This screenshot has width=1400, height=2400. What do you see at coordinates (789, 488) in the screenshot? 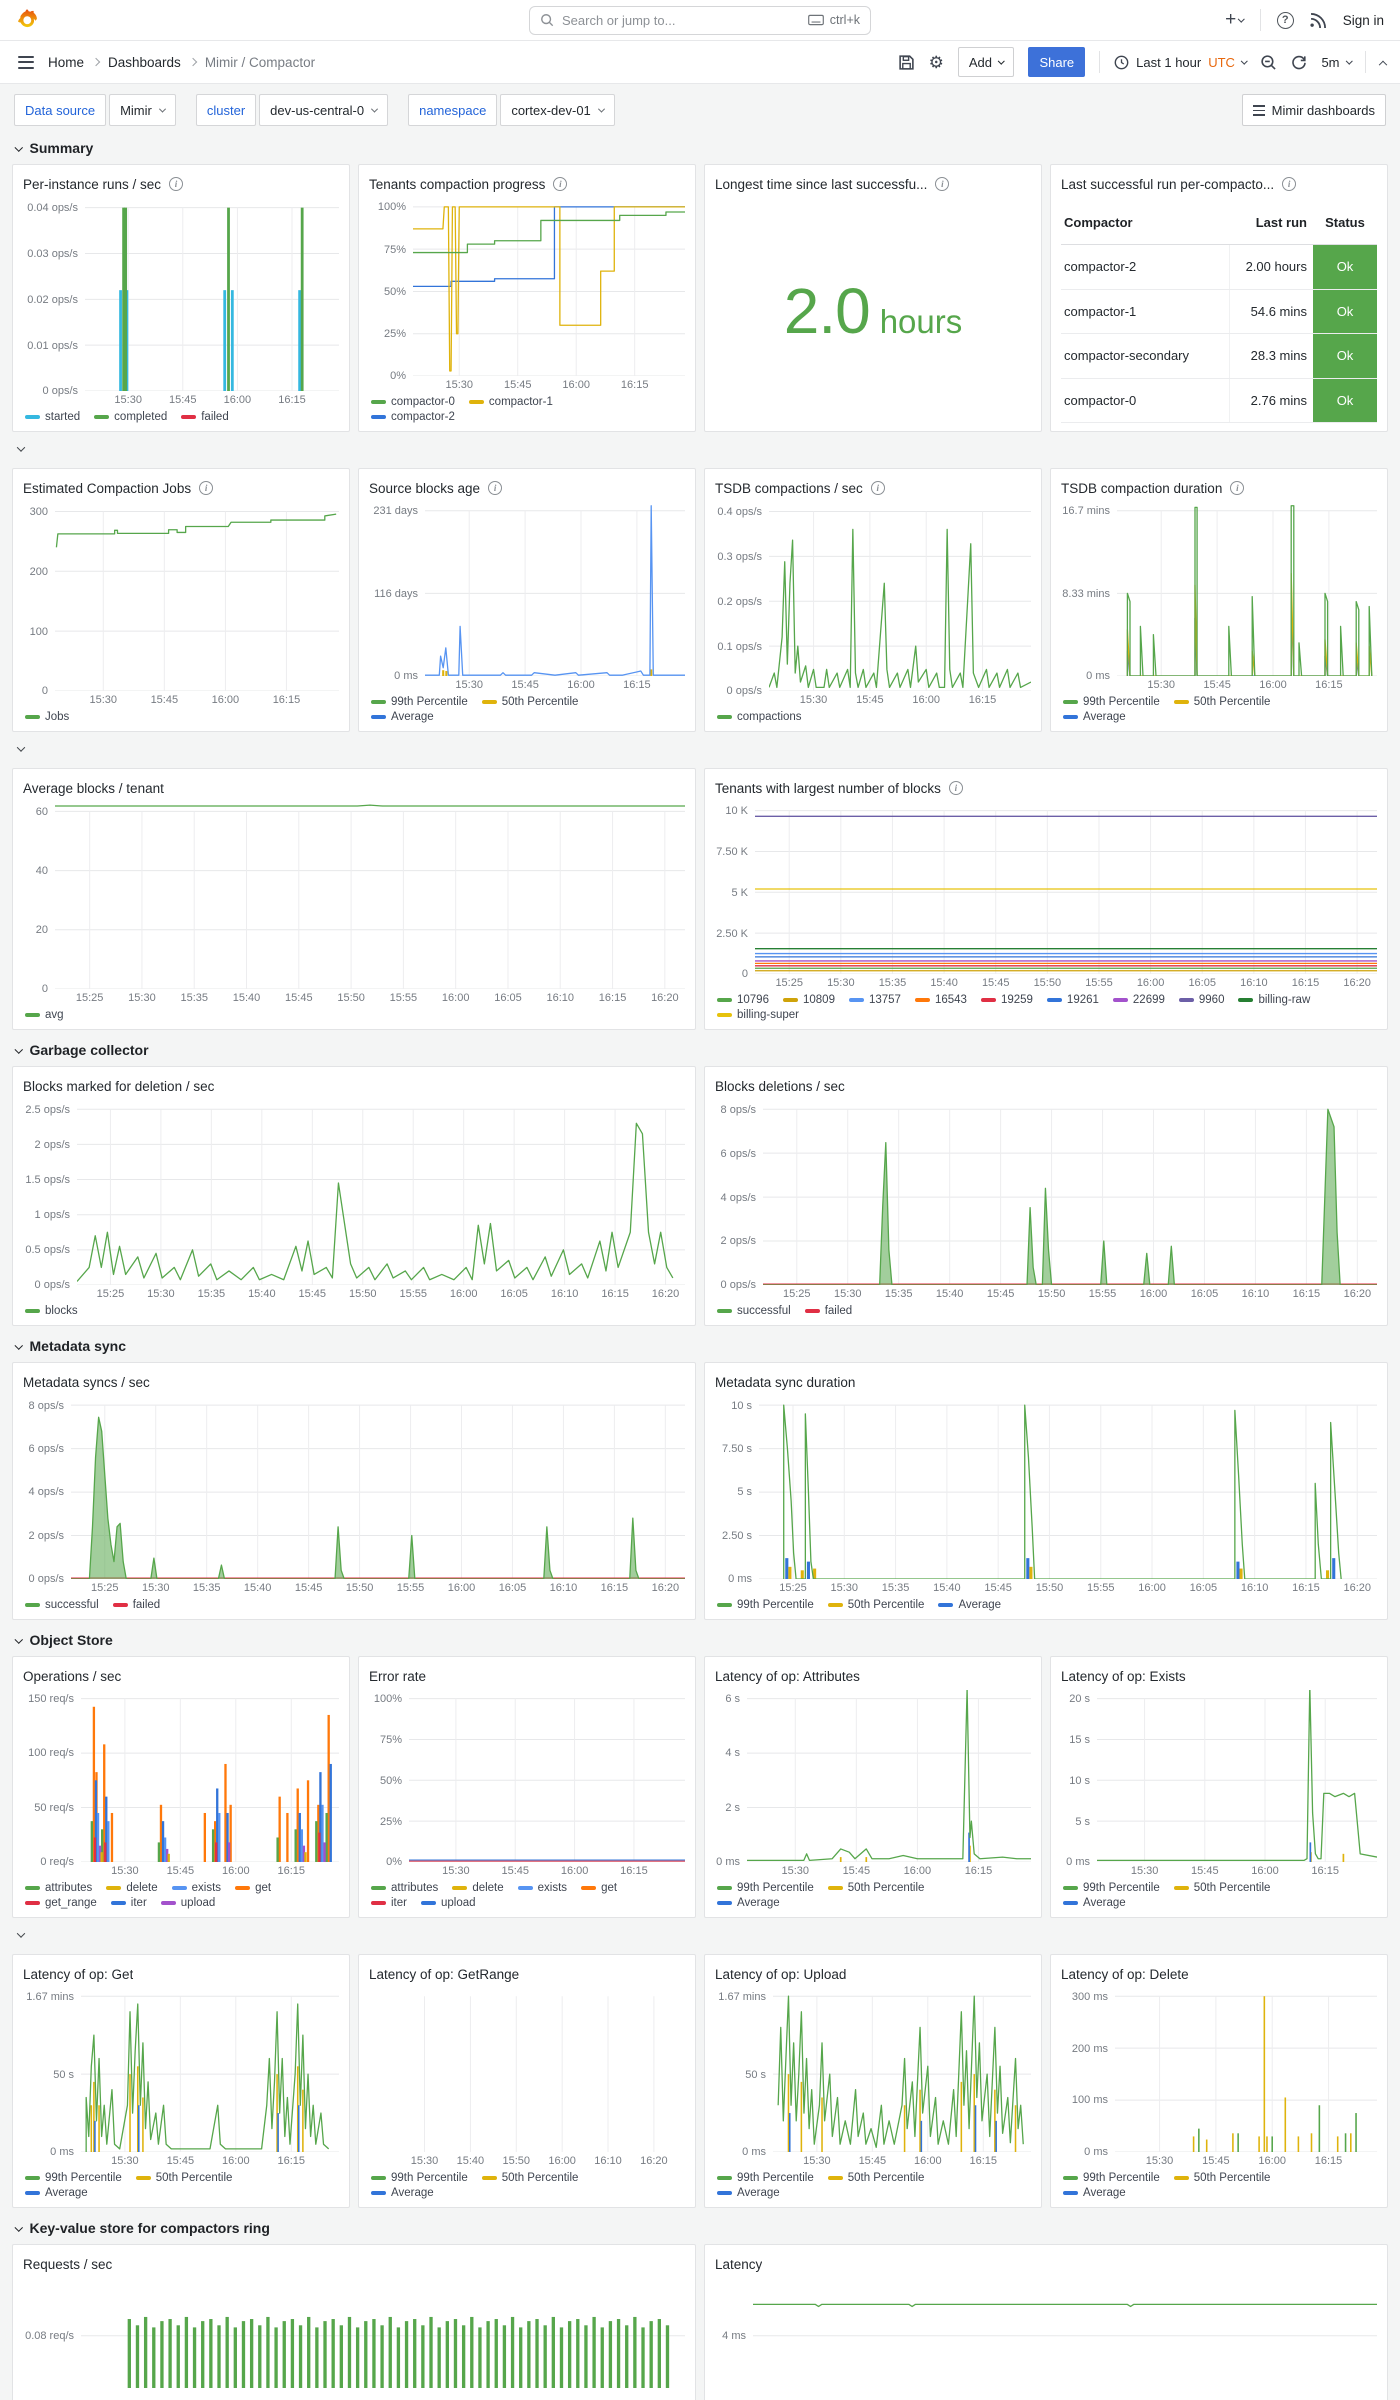
I see `panel-title: TSDB compactions / sec` at bounding box center [789, 488].